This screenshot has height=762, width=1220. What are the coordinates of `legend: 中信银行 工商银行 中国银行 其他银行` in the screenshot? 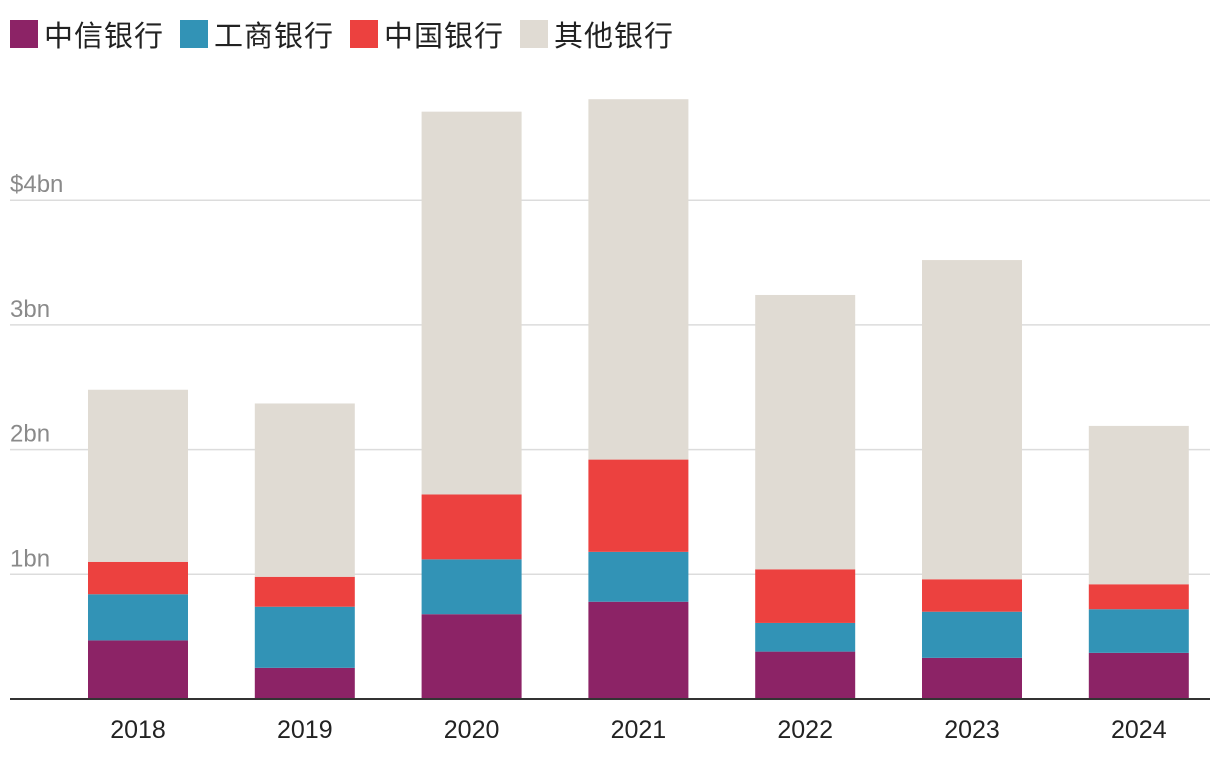 It's located at (350, 34).